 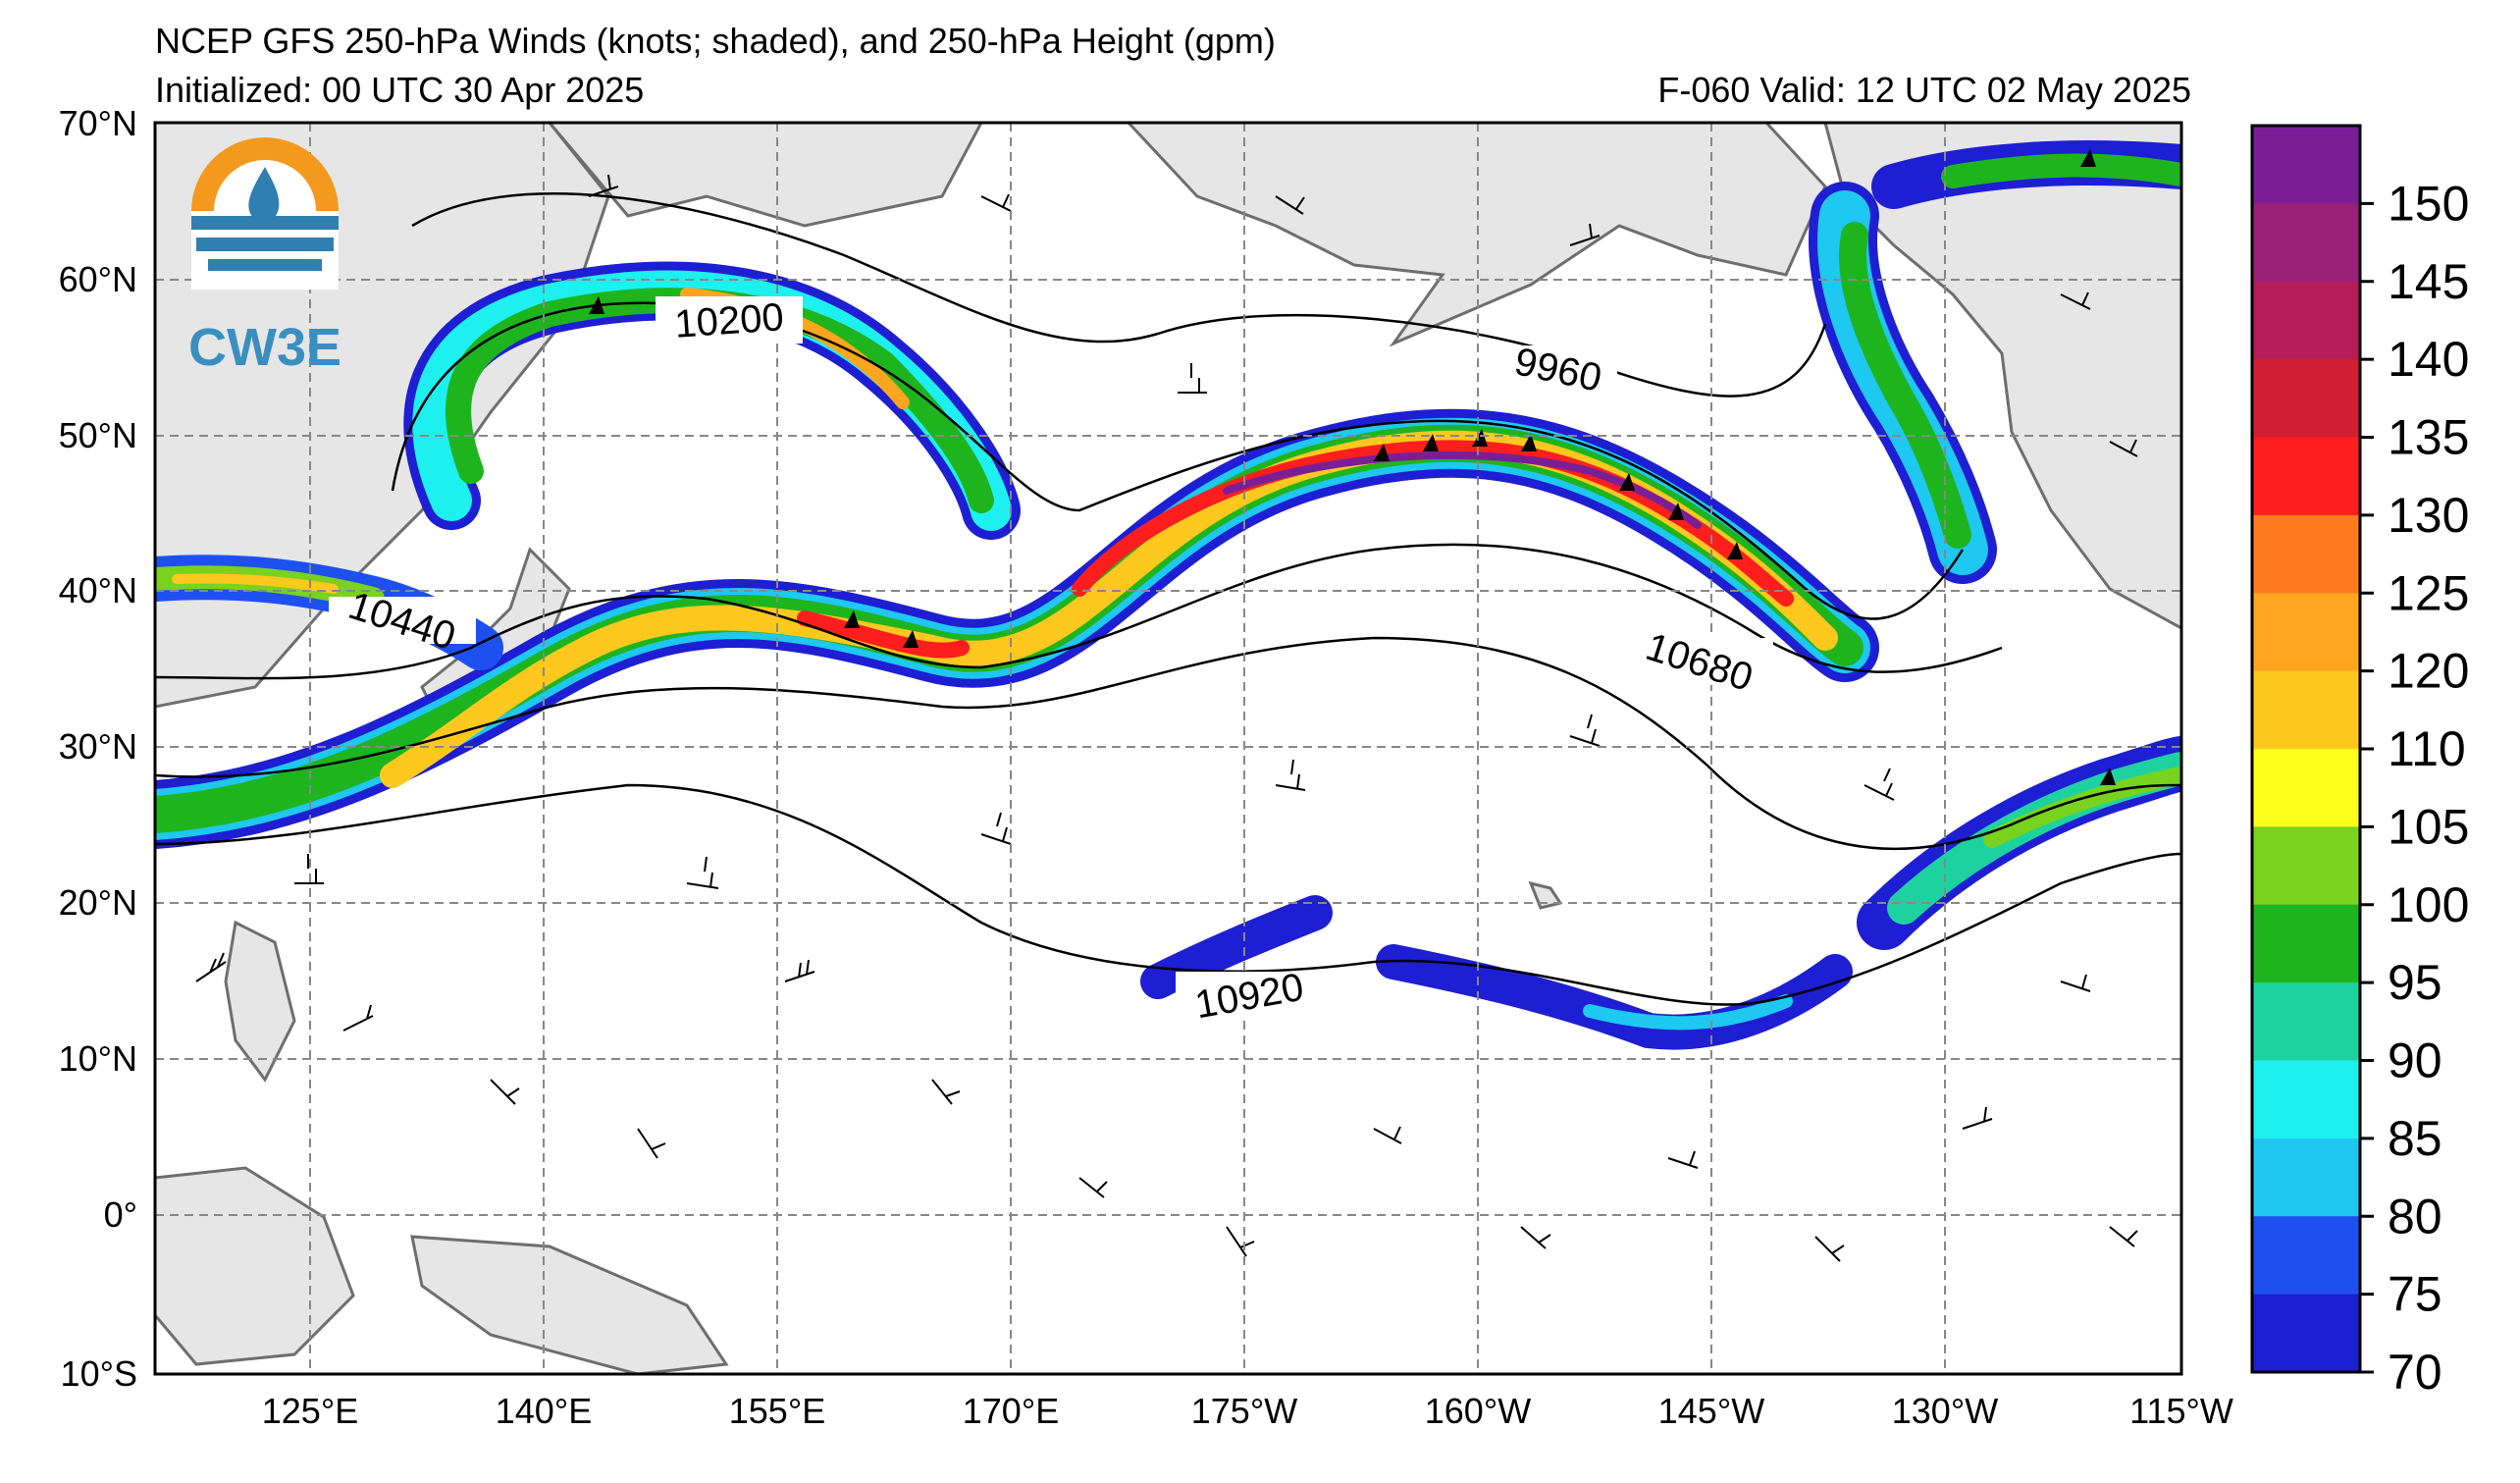 I want to click on lat-label: 30°N, so click(x=98, y=747).